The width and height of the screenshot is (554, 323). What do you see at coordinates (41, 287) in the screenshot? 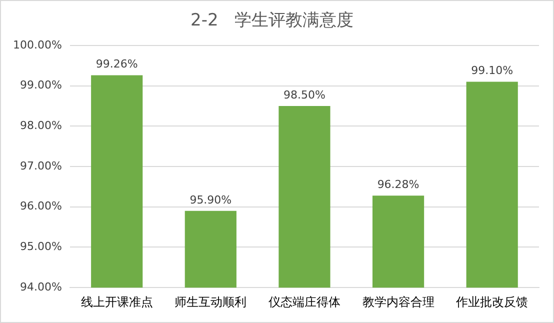
I see `y-tick-label: 94.00%` at bounding box center [41, 287].